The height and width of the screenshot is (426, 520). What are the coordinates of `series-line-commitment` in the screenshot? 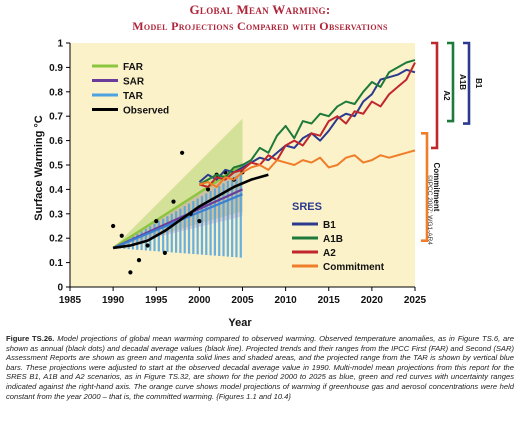 It's located at (307, 168).